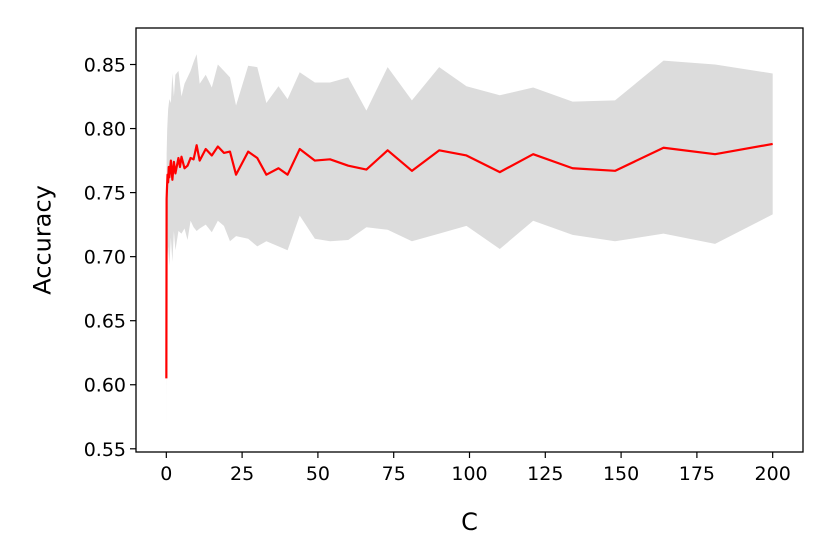 This screenshot has width=830, height=554. I want to click on y-tick-label: 0.65, so click(105, 322).